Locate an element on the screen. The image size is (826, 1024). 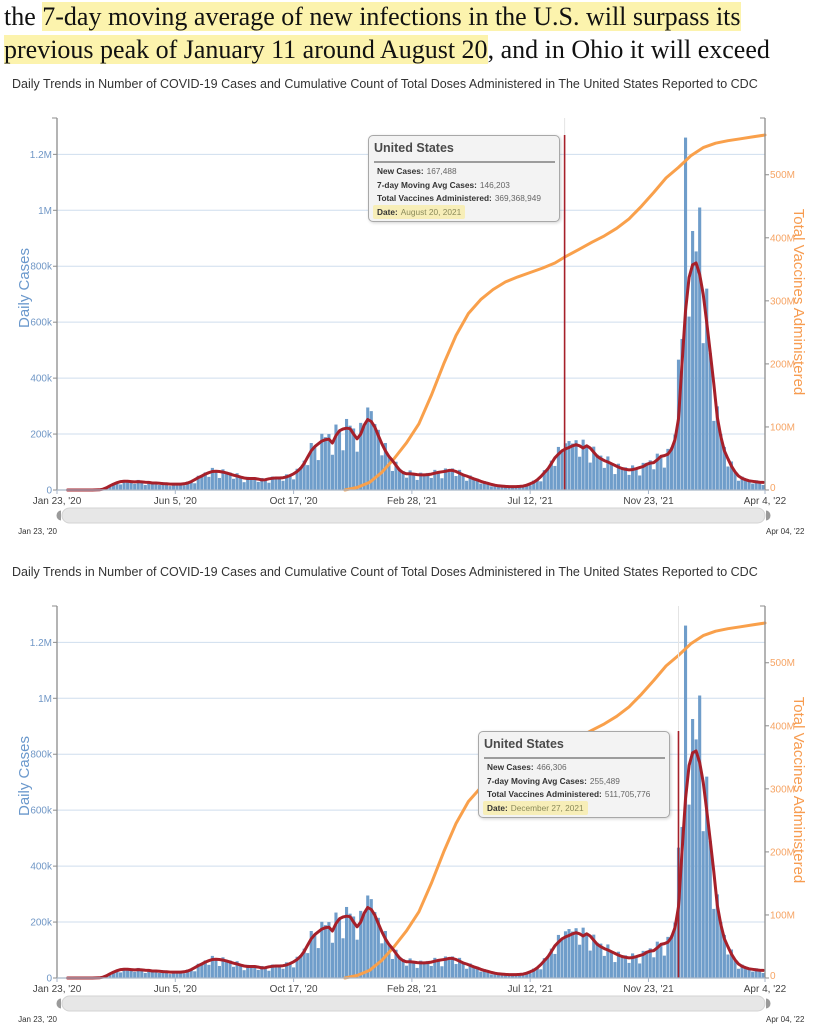
tooltip-value: December 27, 2021 is located at coordinates (547, 808).